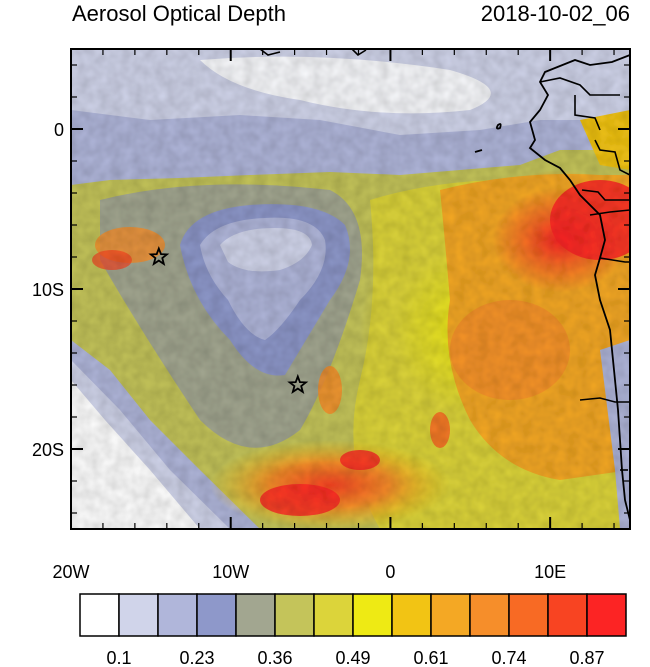  What do you see at coordinates (508, 657) in the screenshot?
I see `colorbar-label: 0.74` at bounding box center [508, 657].